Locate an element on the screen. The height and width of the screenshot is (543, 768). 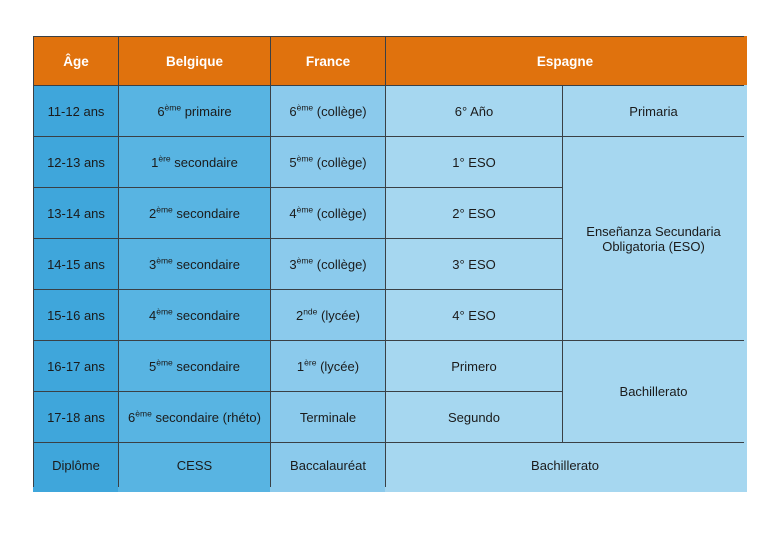
cell-spain-grade-12-13: 1° ESO is located at coordinates (474, 162).